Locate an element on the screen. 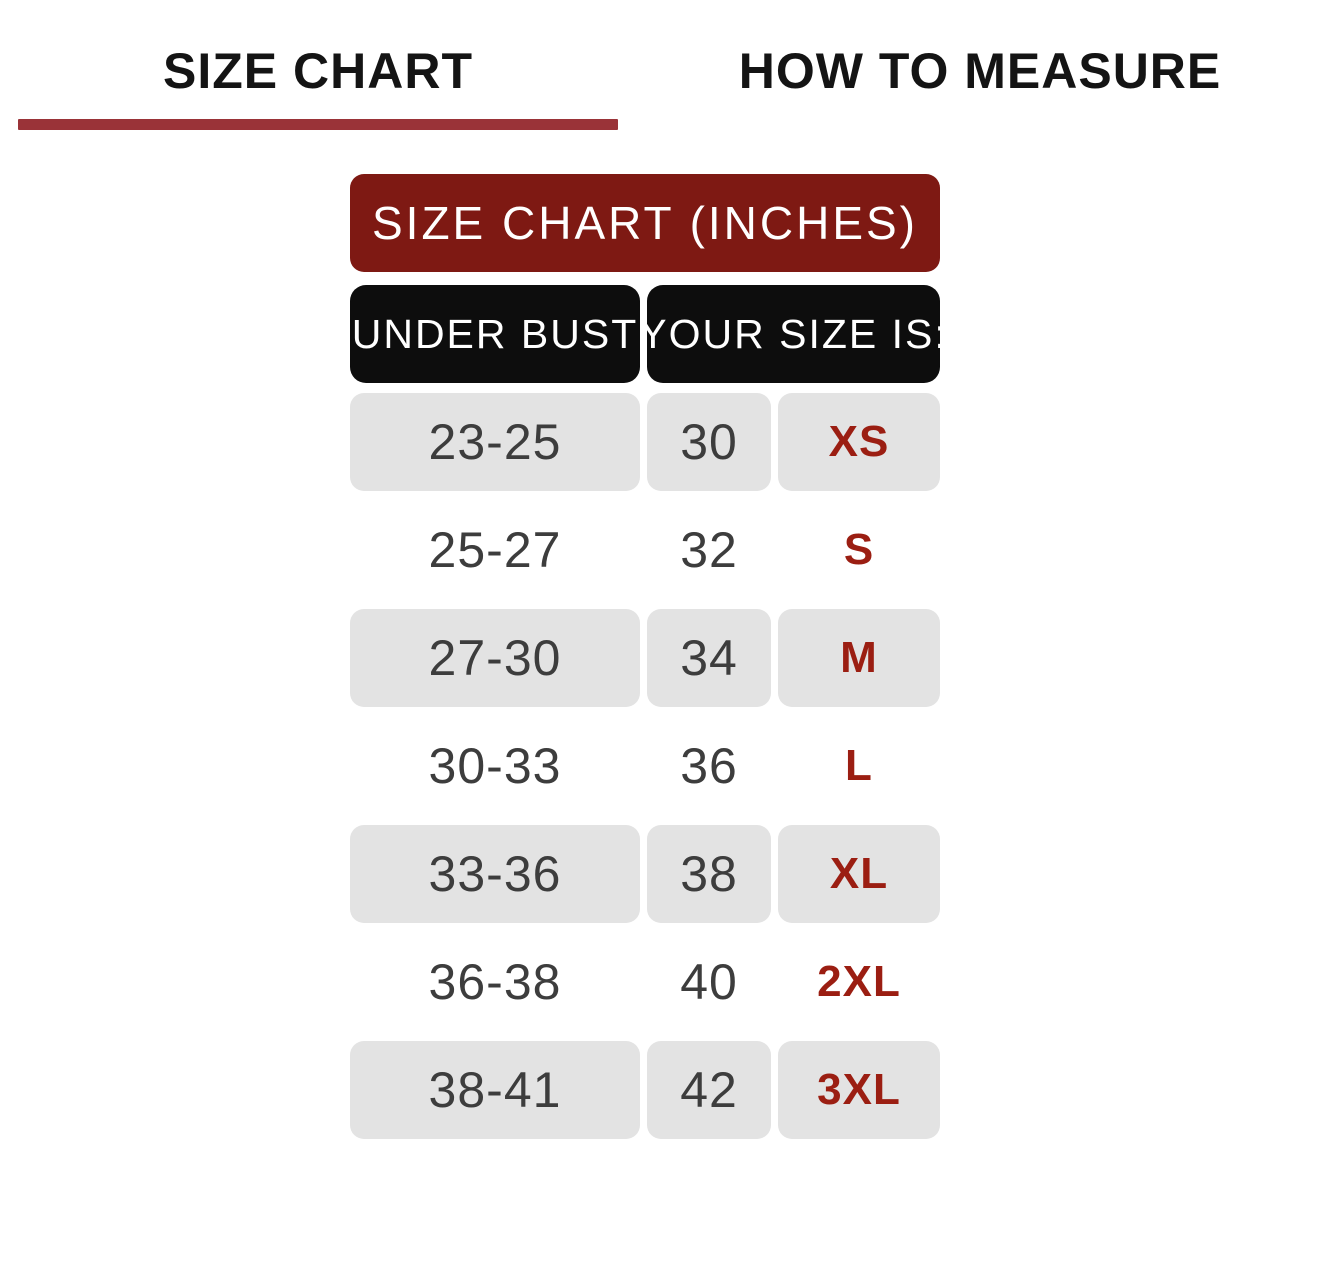 Image resolution: width=1320 pixels, height=1279 pixels. band-size-cell: 36 is located at coordinates (709, 766).